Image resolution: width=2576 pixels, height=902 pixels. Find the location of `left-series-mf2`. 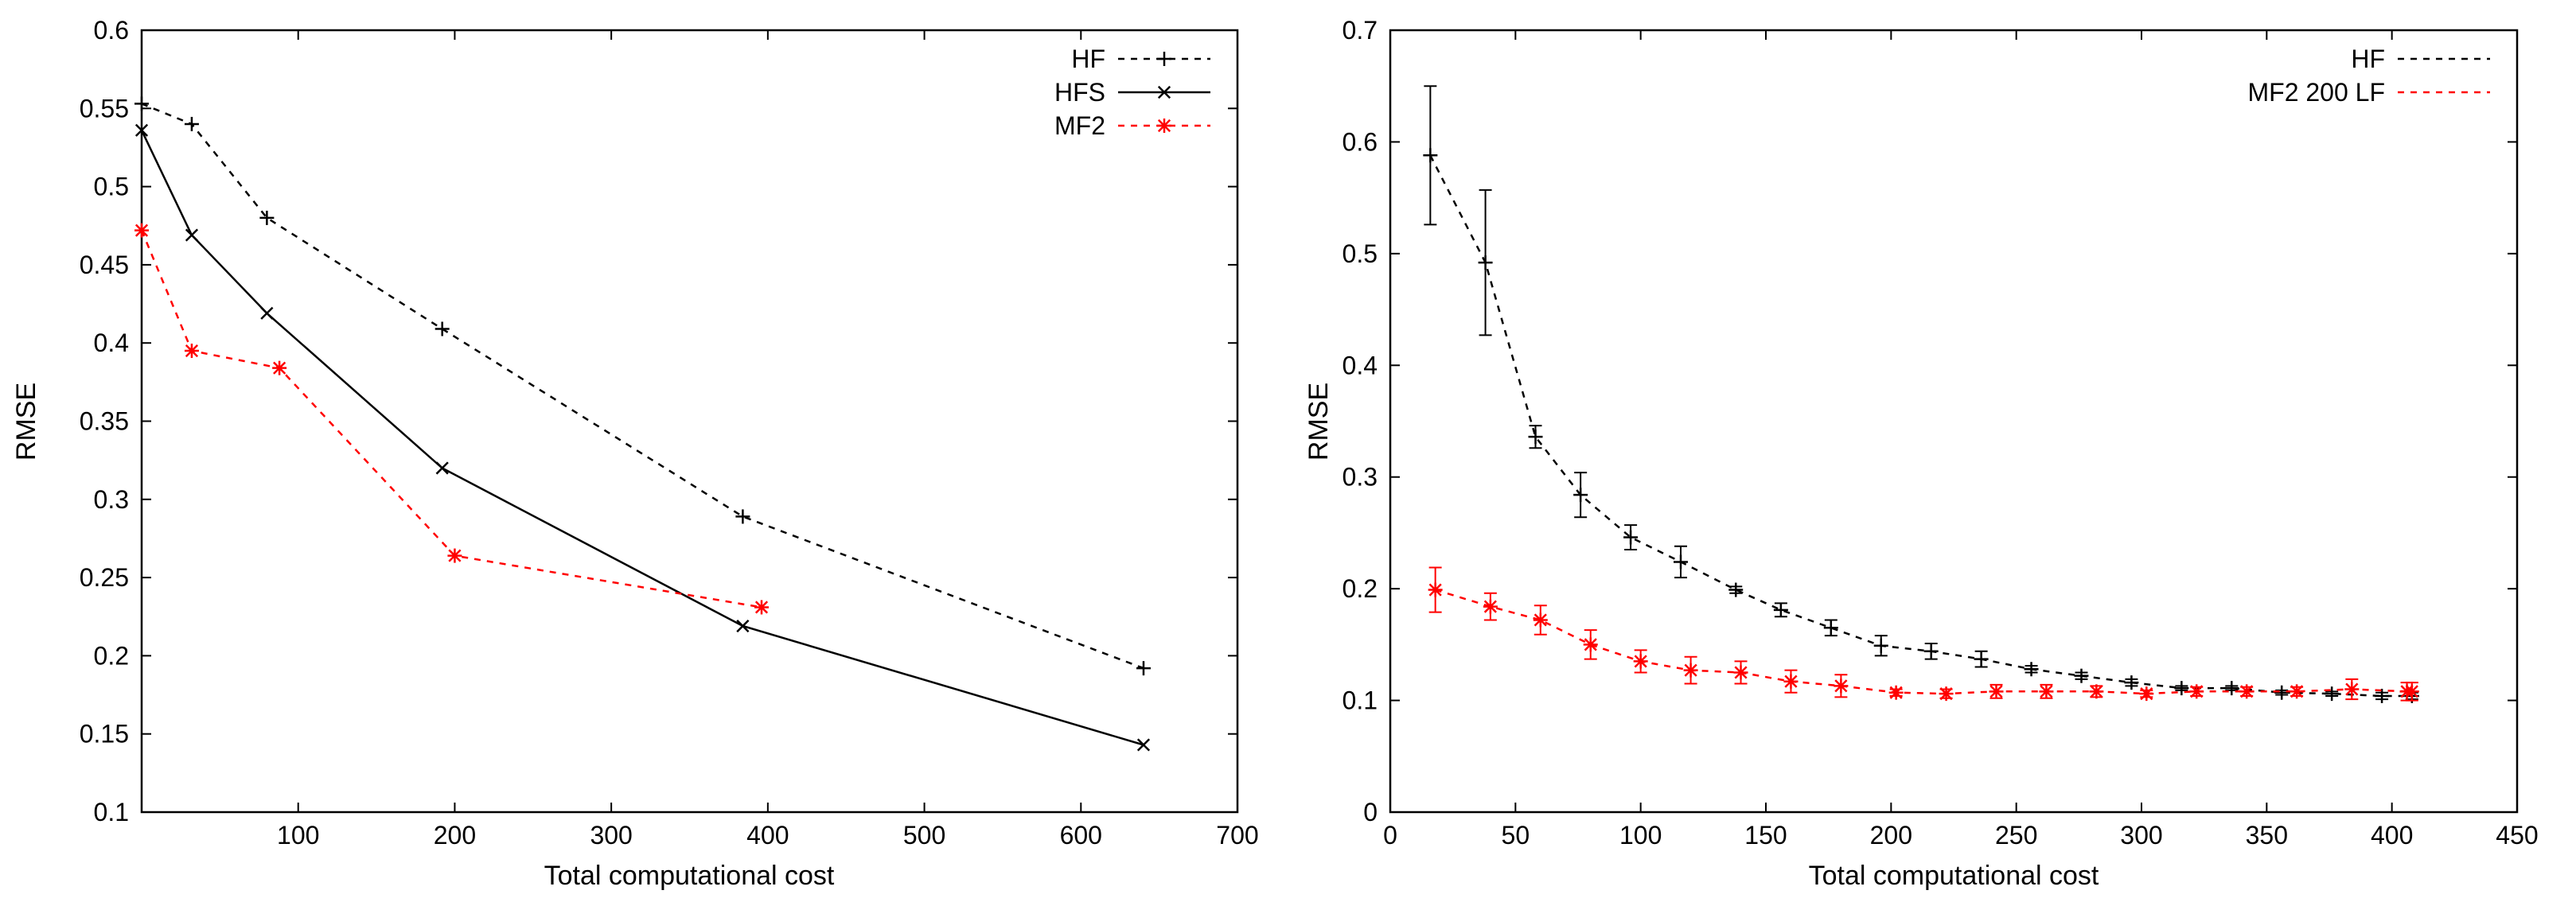

left-series-mf2 is located at coordinates (451, 419).